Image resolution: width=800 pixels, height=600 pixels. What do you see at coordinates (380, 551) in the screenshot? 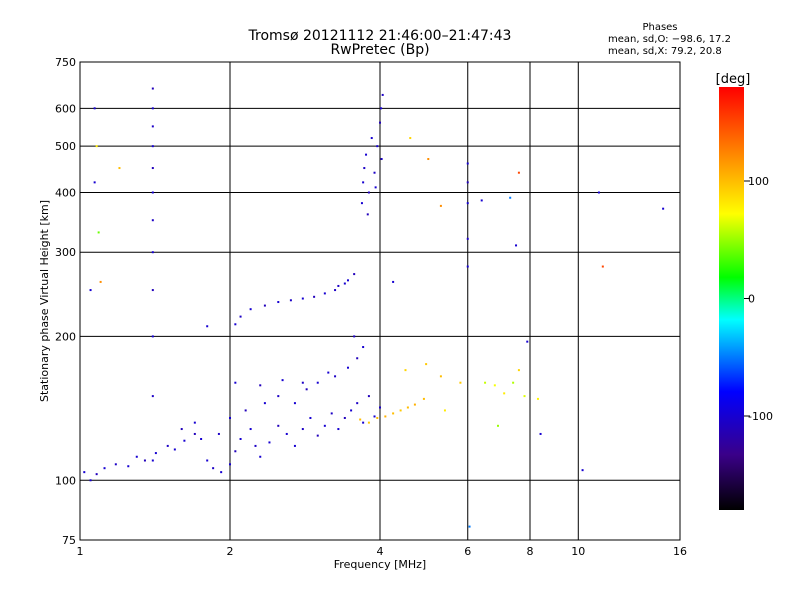
I see `x-tick-label: 4` at bounding box center [380, 551].